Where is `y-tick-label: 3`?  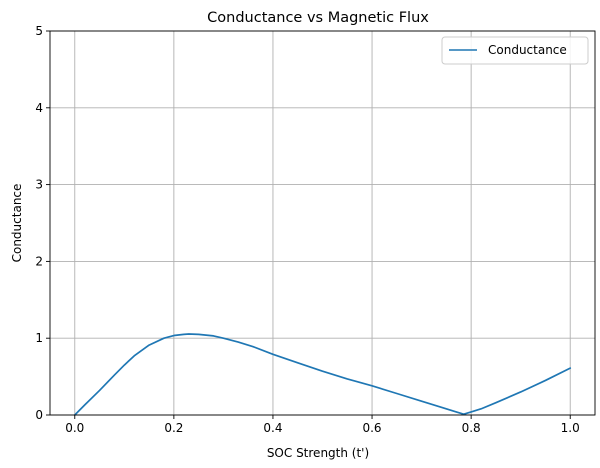 y-tick-label: 3 is located at coordinates (39, 185).